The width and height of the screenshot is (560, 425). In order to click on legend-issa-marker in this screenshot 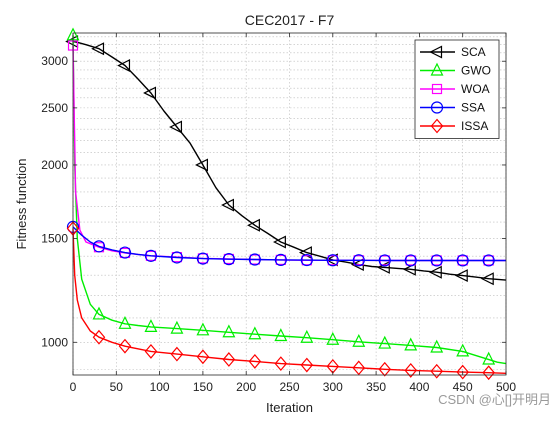, I will do `click(437, 126)`.